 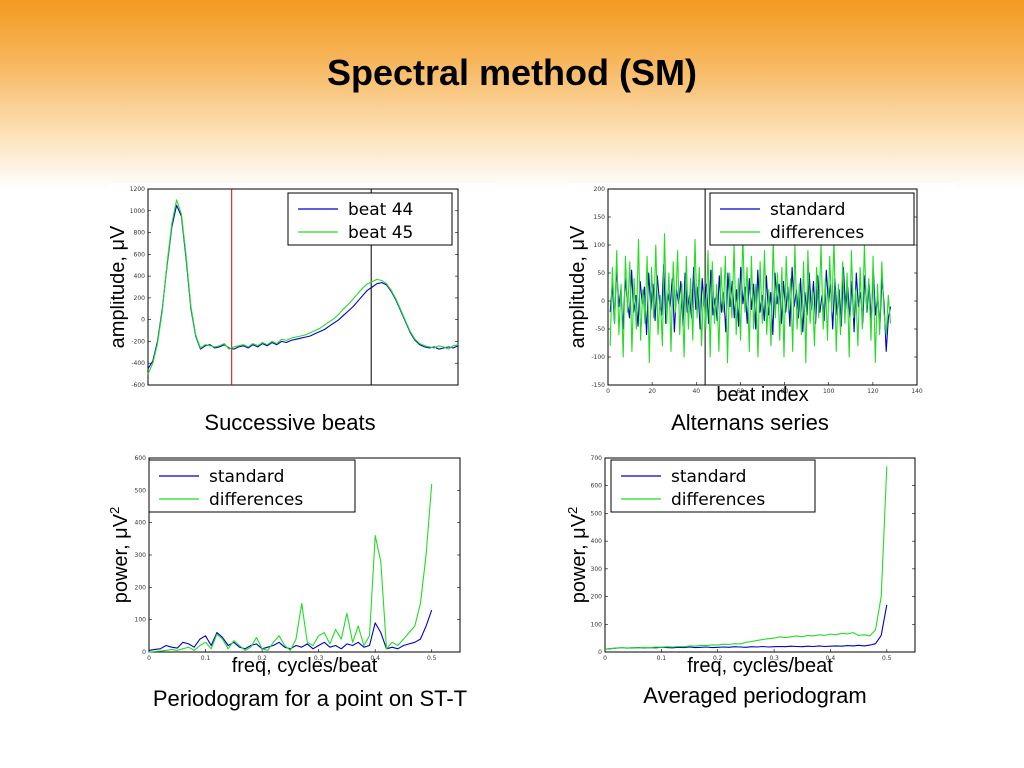 What do you see at coordinates (598, 357) in the screenshot?
I see `y-tick-label: -100` at bounding box center [598, 357].